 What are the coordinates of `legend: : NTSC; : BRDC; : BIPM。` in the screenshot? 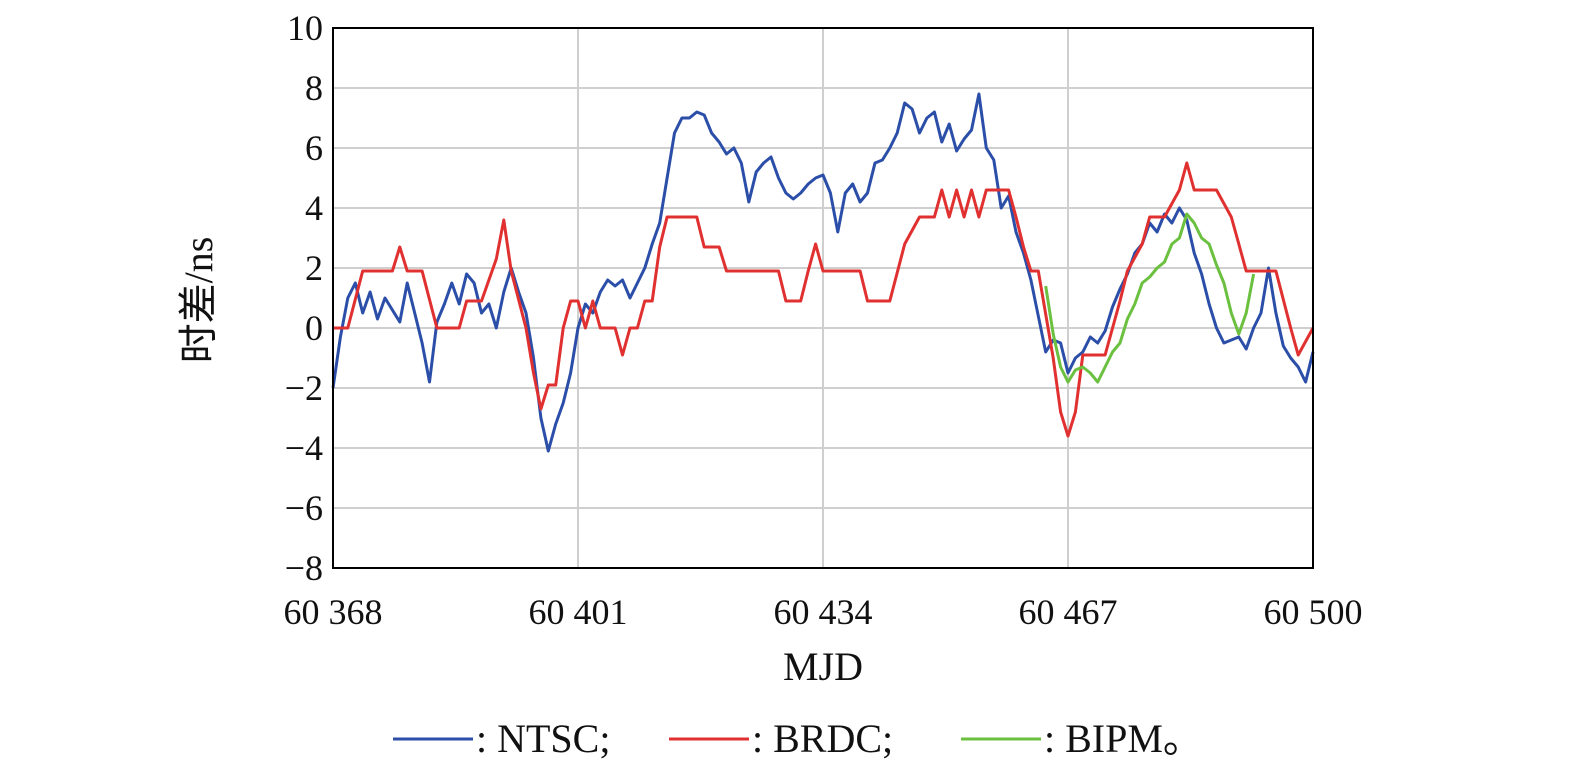 It's located at (798, 738).